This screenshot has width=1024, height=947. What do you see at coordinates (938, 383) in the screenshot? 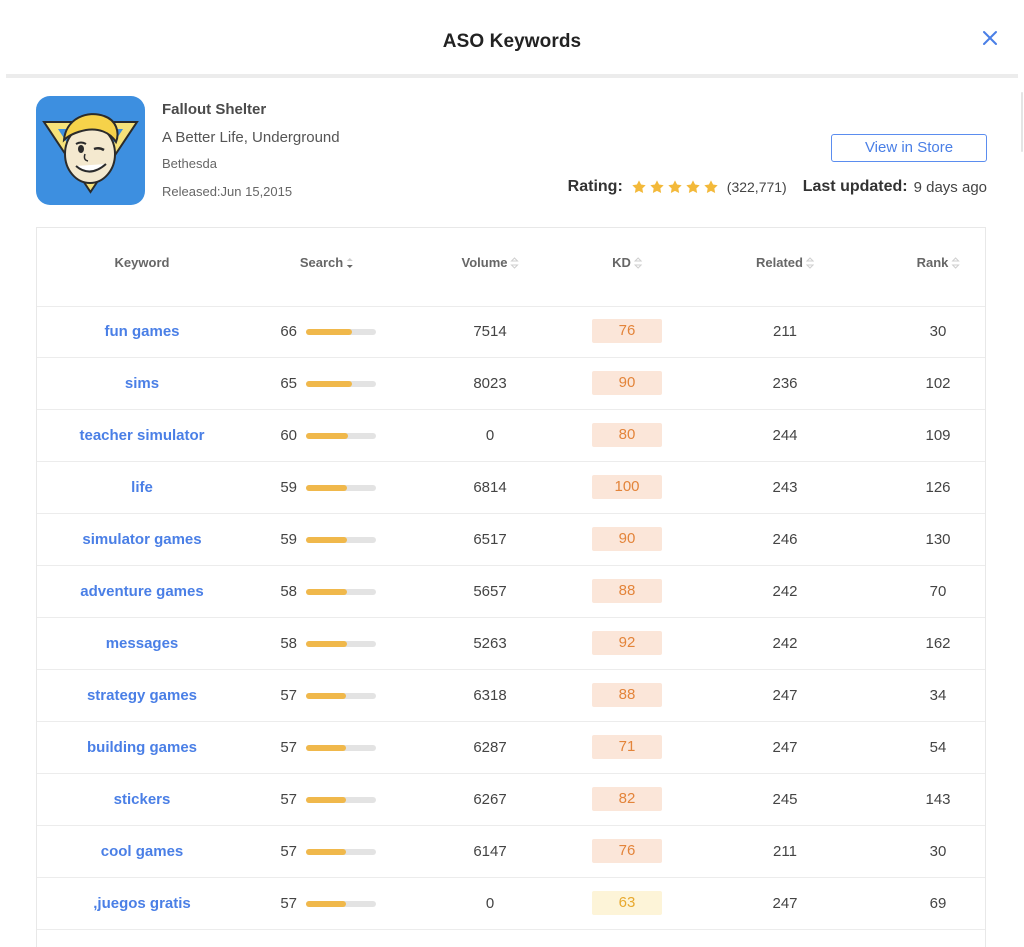
I see `rank-value: 102` at bounding box center [938, 383].